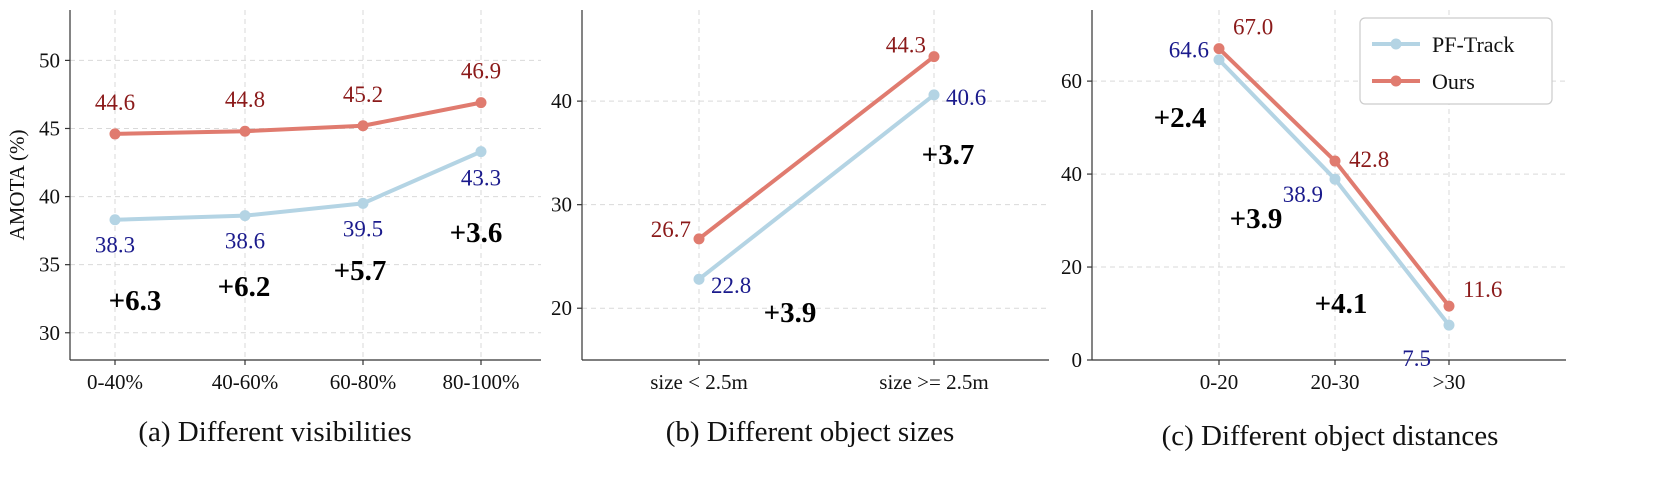  Describe the element at coordinates (1303, 194) in the screenshot. I see `data-label-pf_track: 38.9` at that location.